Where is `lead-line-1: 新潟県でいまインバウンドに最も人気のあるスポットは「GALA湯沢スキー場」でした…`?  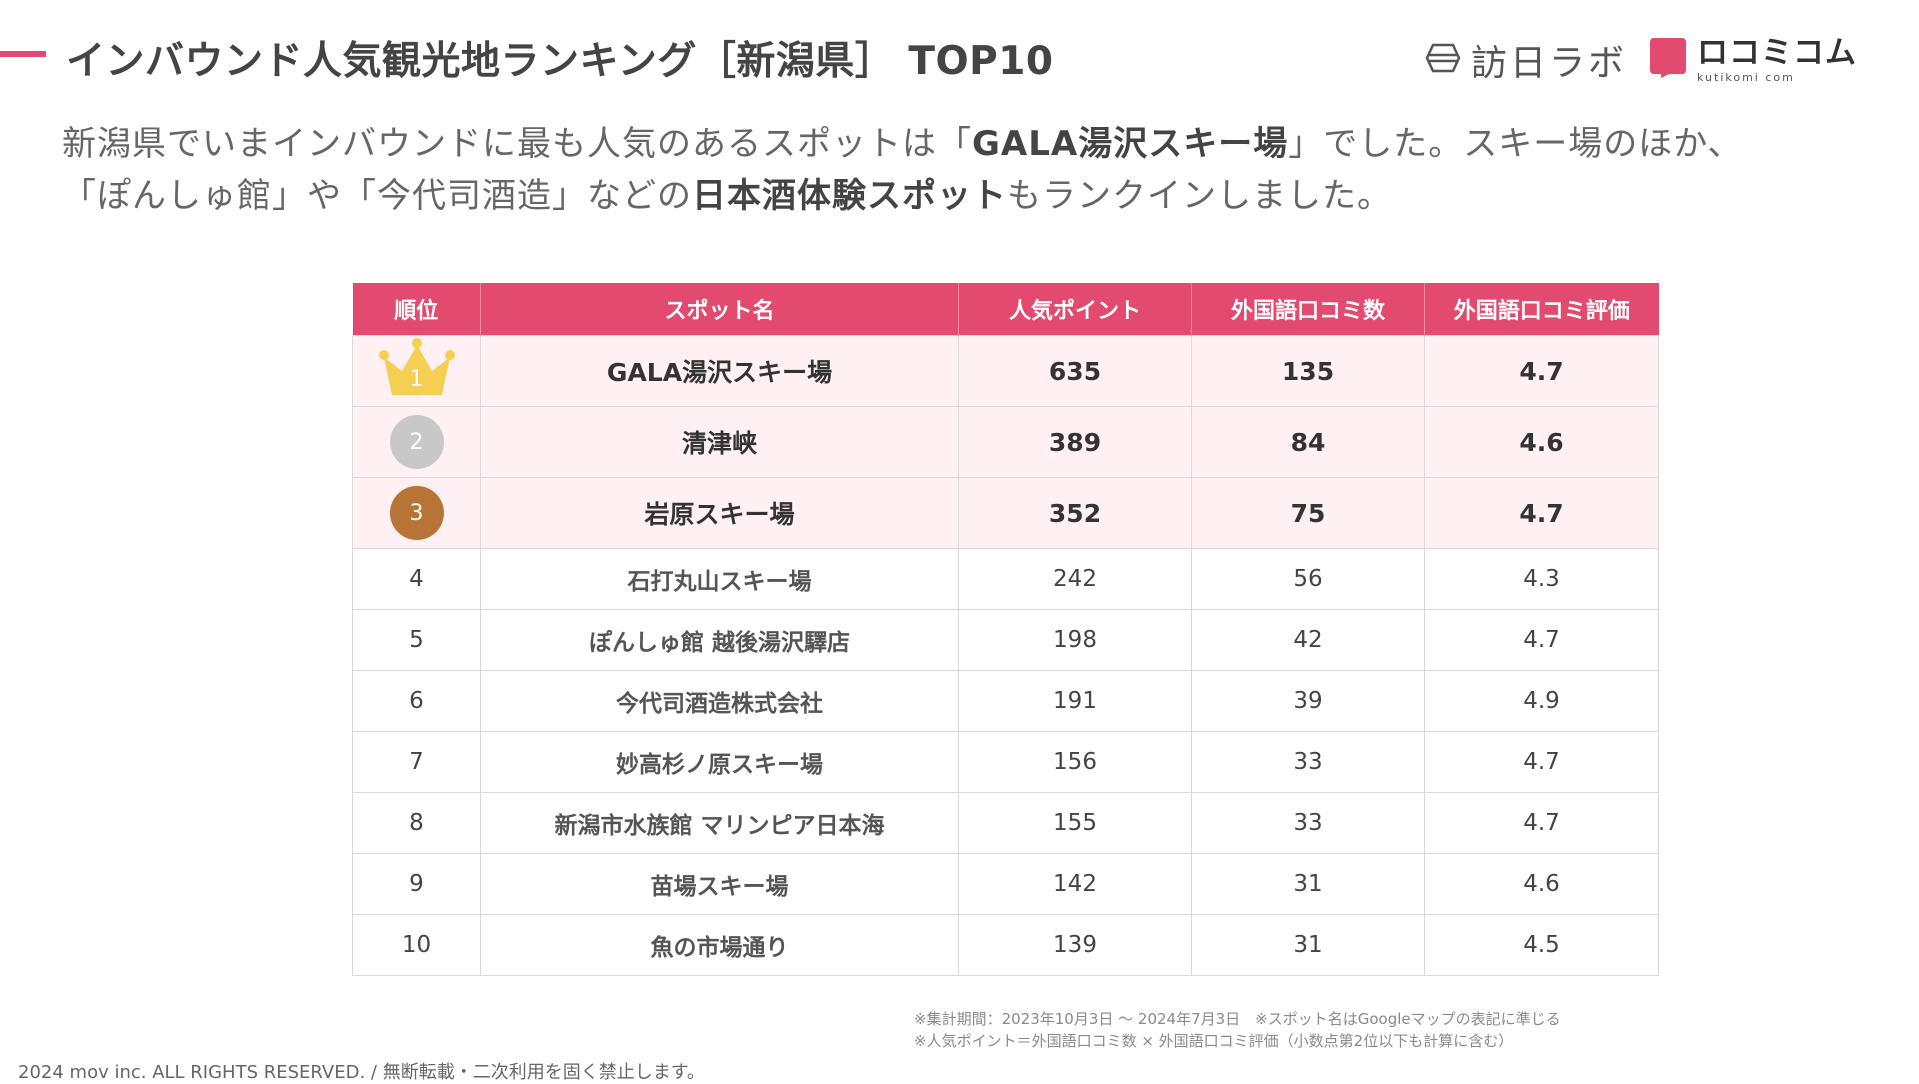 lead-line-1: 新潟県でいまインバウンドに最も人気のあるスポットは「GALA湯沢スキー場」でした… is located at coordinates (962, 144).